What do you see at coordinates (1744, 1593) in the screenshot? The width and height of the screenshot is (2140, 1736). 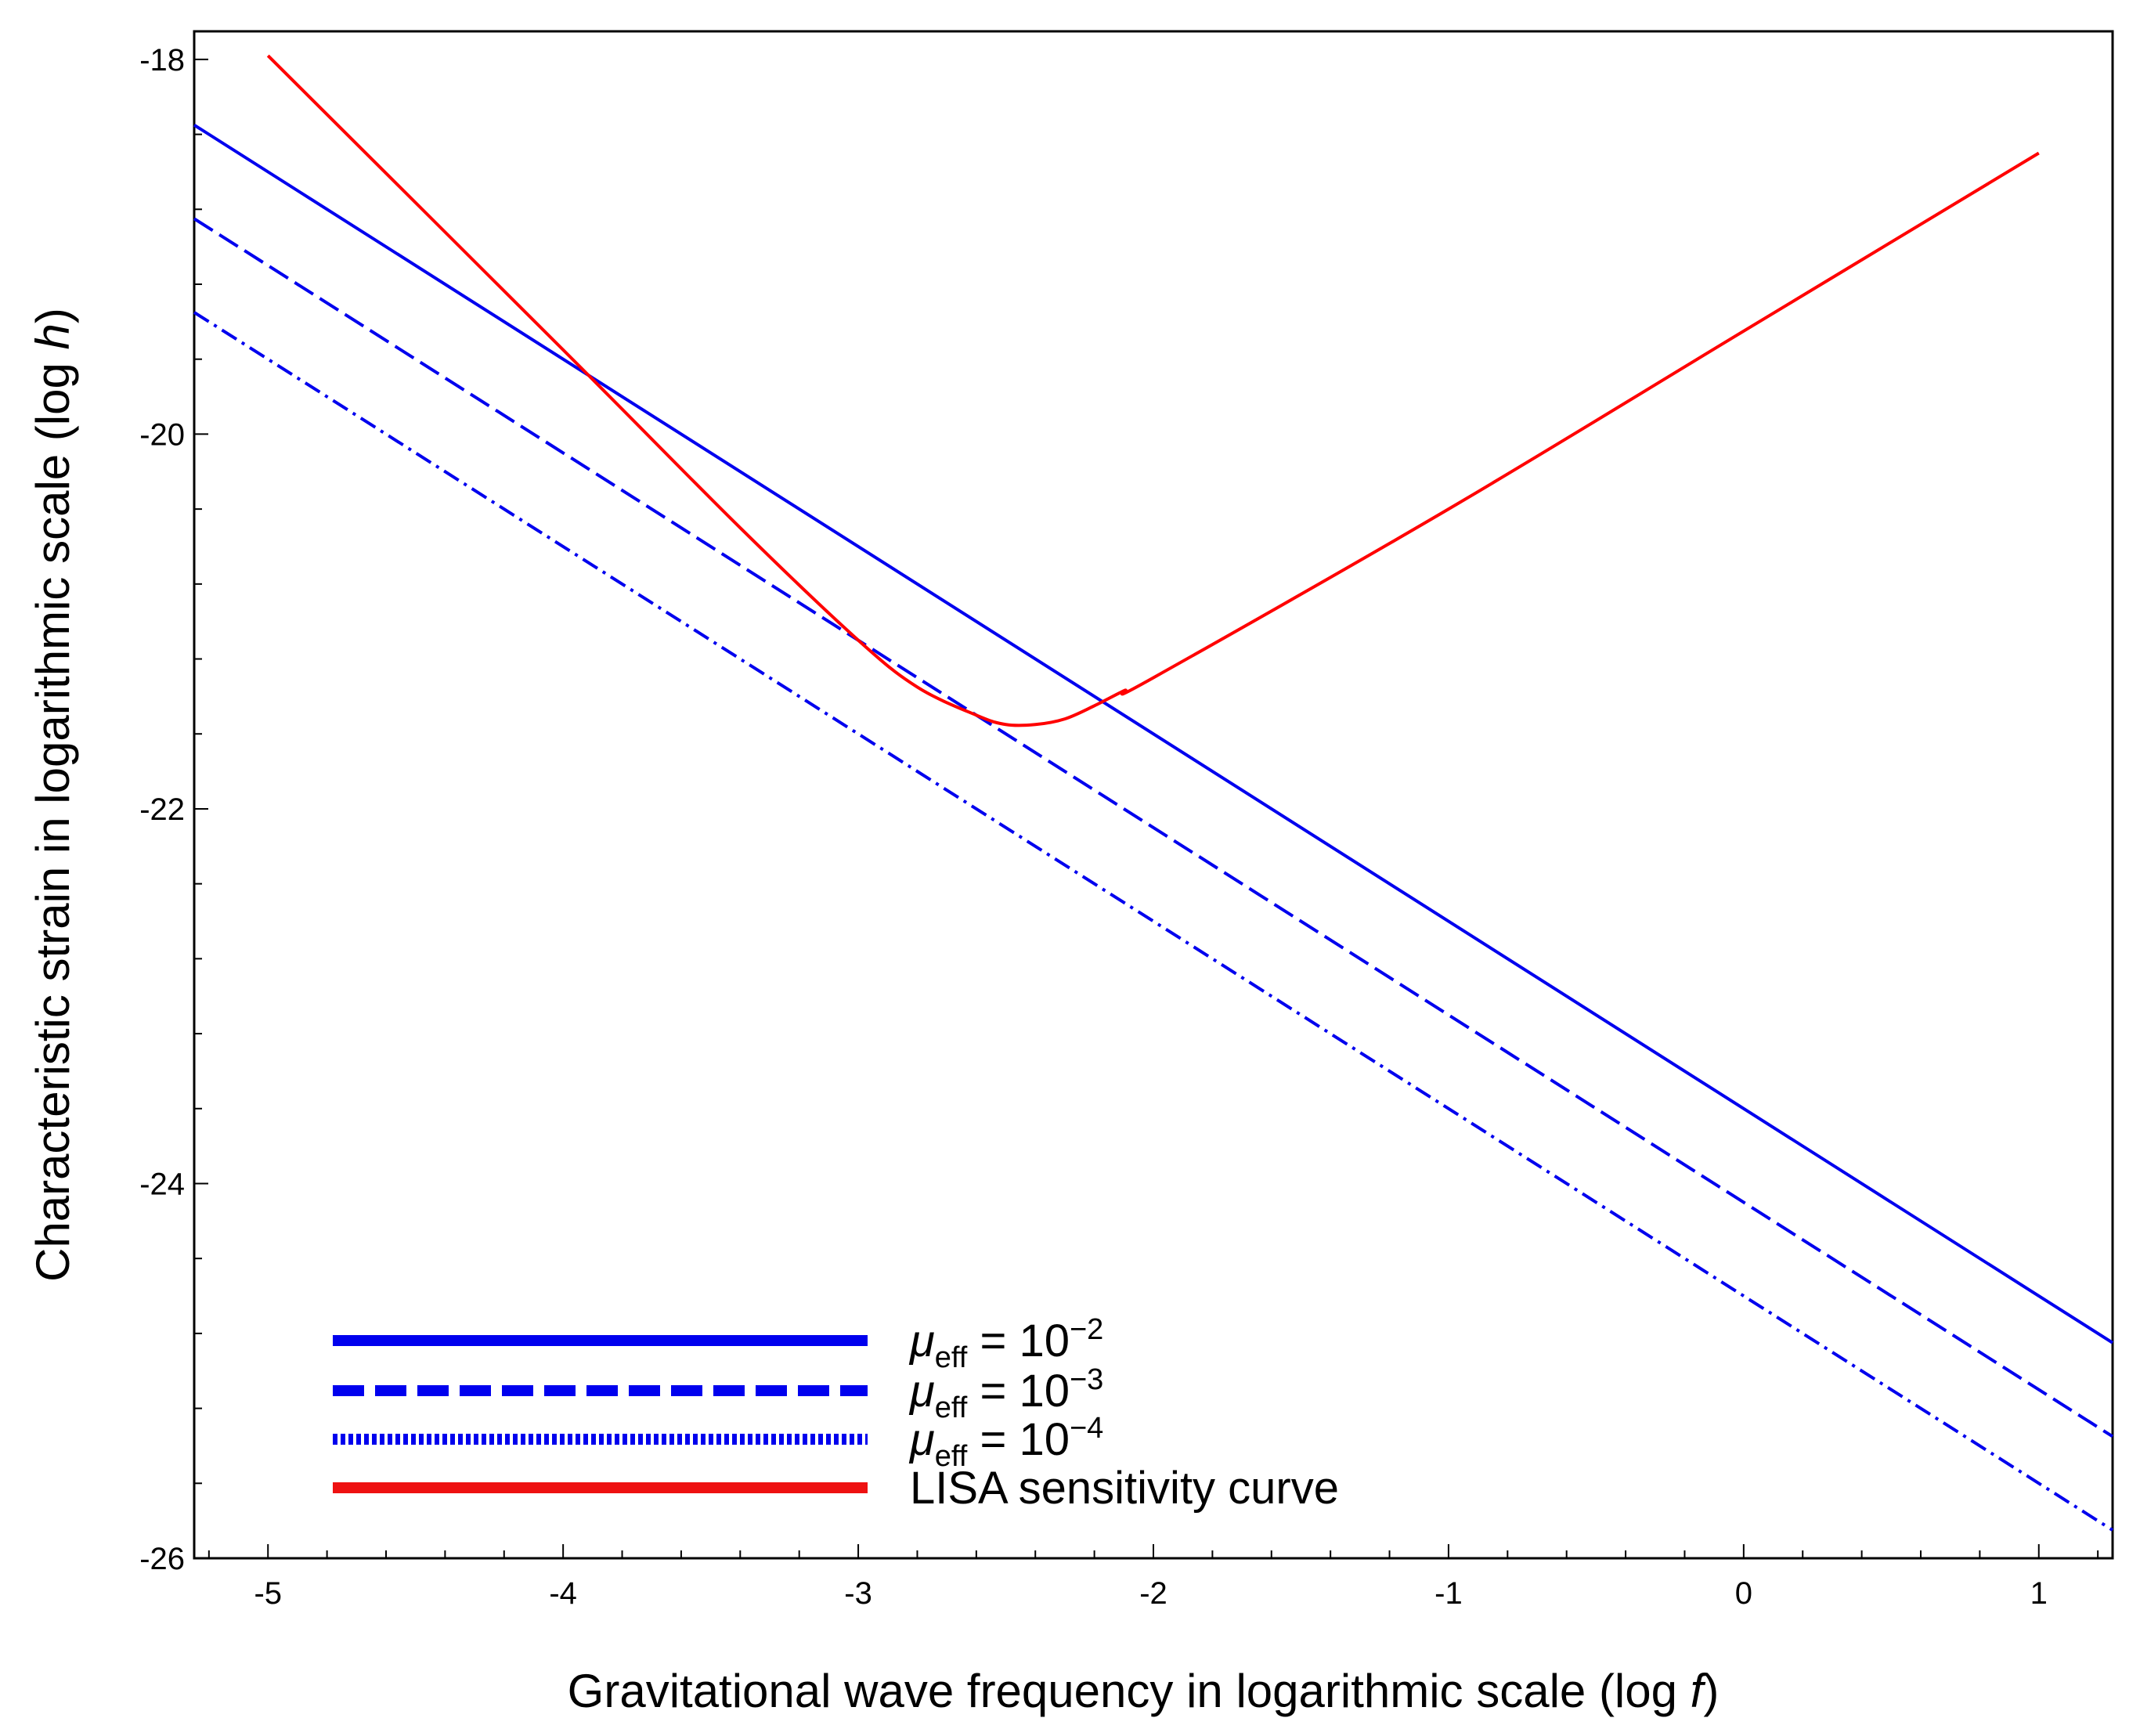 I see `x-tick-label: 0` at bounding box center [1744, 1593].